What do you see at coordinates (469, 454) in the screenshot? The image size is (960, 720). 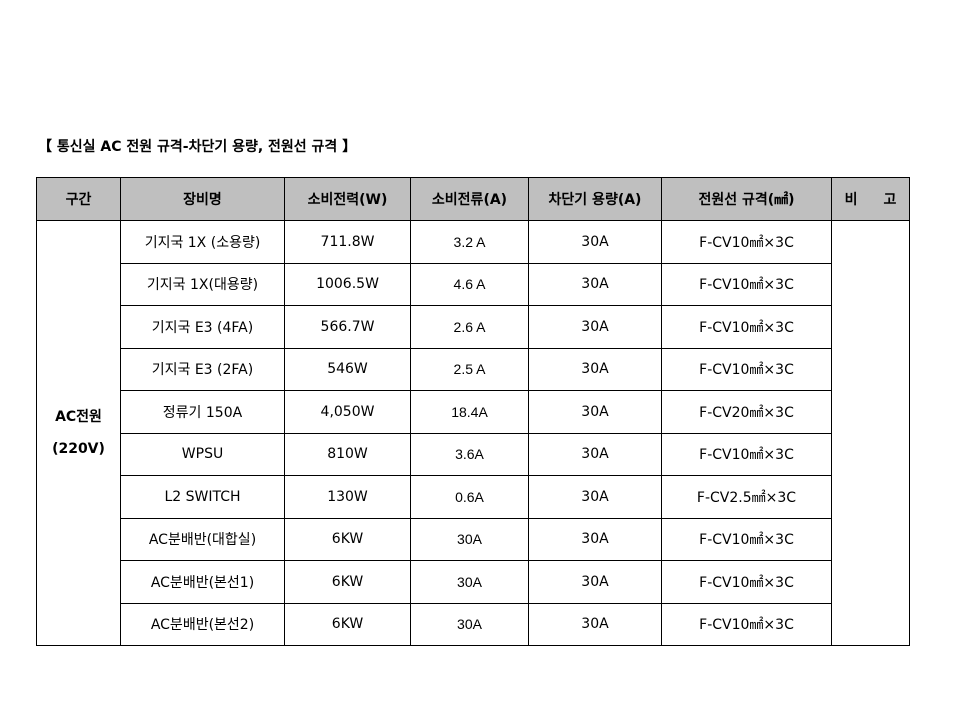 I see `current-cell: 3.6A` at bounding box center [469, 454].